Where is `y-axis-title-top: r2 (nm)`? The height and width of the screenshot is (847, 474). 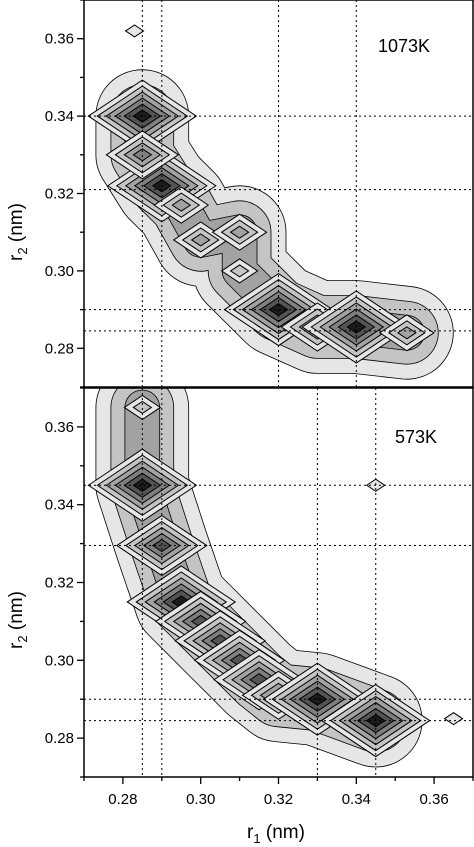
y-axis-title-top: r2 (nm) is located at coordinates (18, 232).